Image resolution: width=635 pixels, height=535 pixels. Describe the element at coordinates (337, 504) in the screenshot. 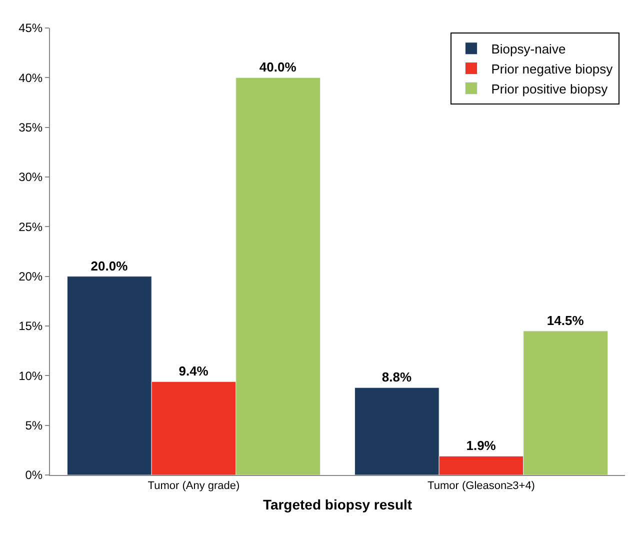

I see `x-axis-title: Targeted biopsy result` at that location.